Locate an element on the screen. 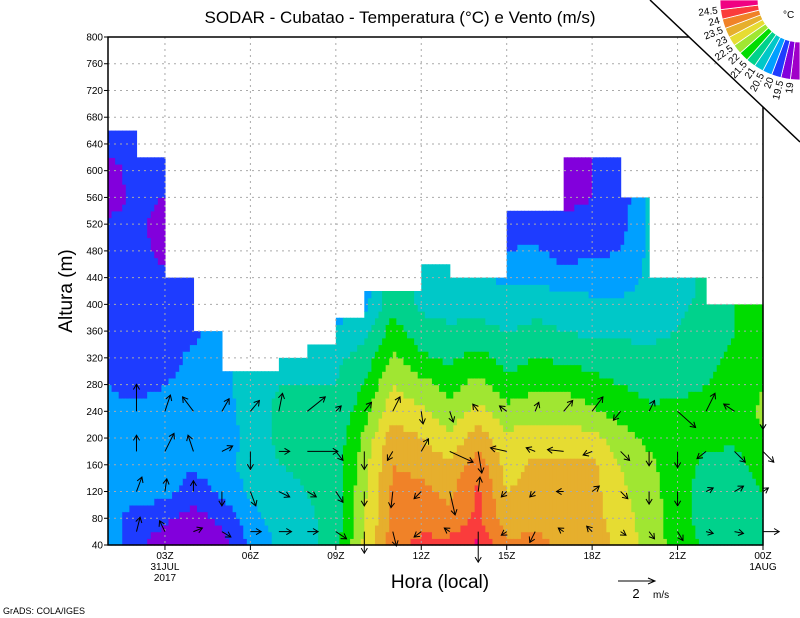 This screenshot has height=618, width=800. x-tick-sub1: 1AUG is located at coordinates (762, 567).